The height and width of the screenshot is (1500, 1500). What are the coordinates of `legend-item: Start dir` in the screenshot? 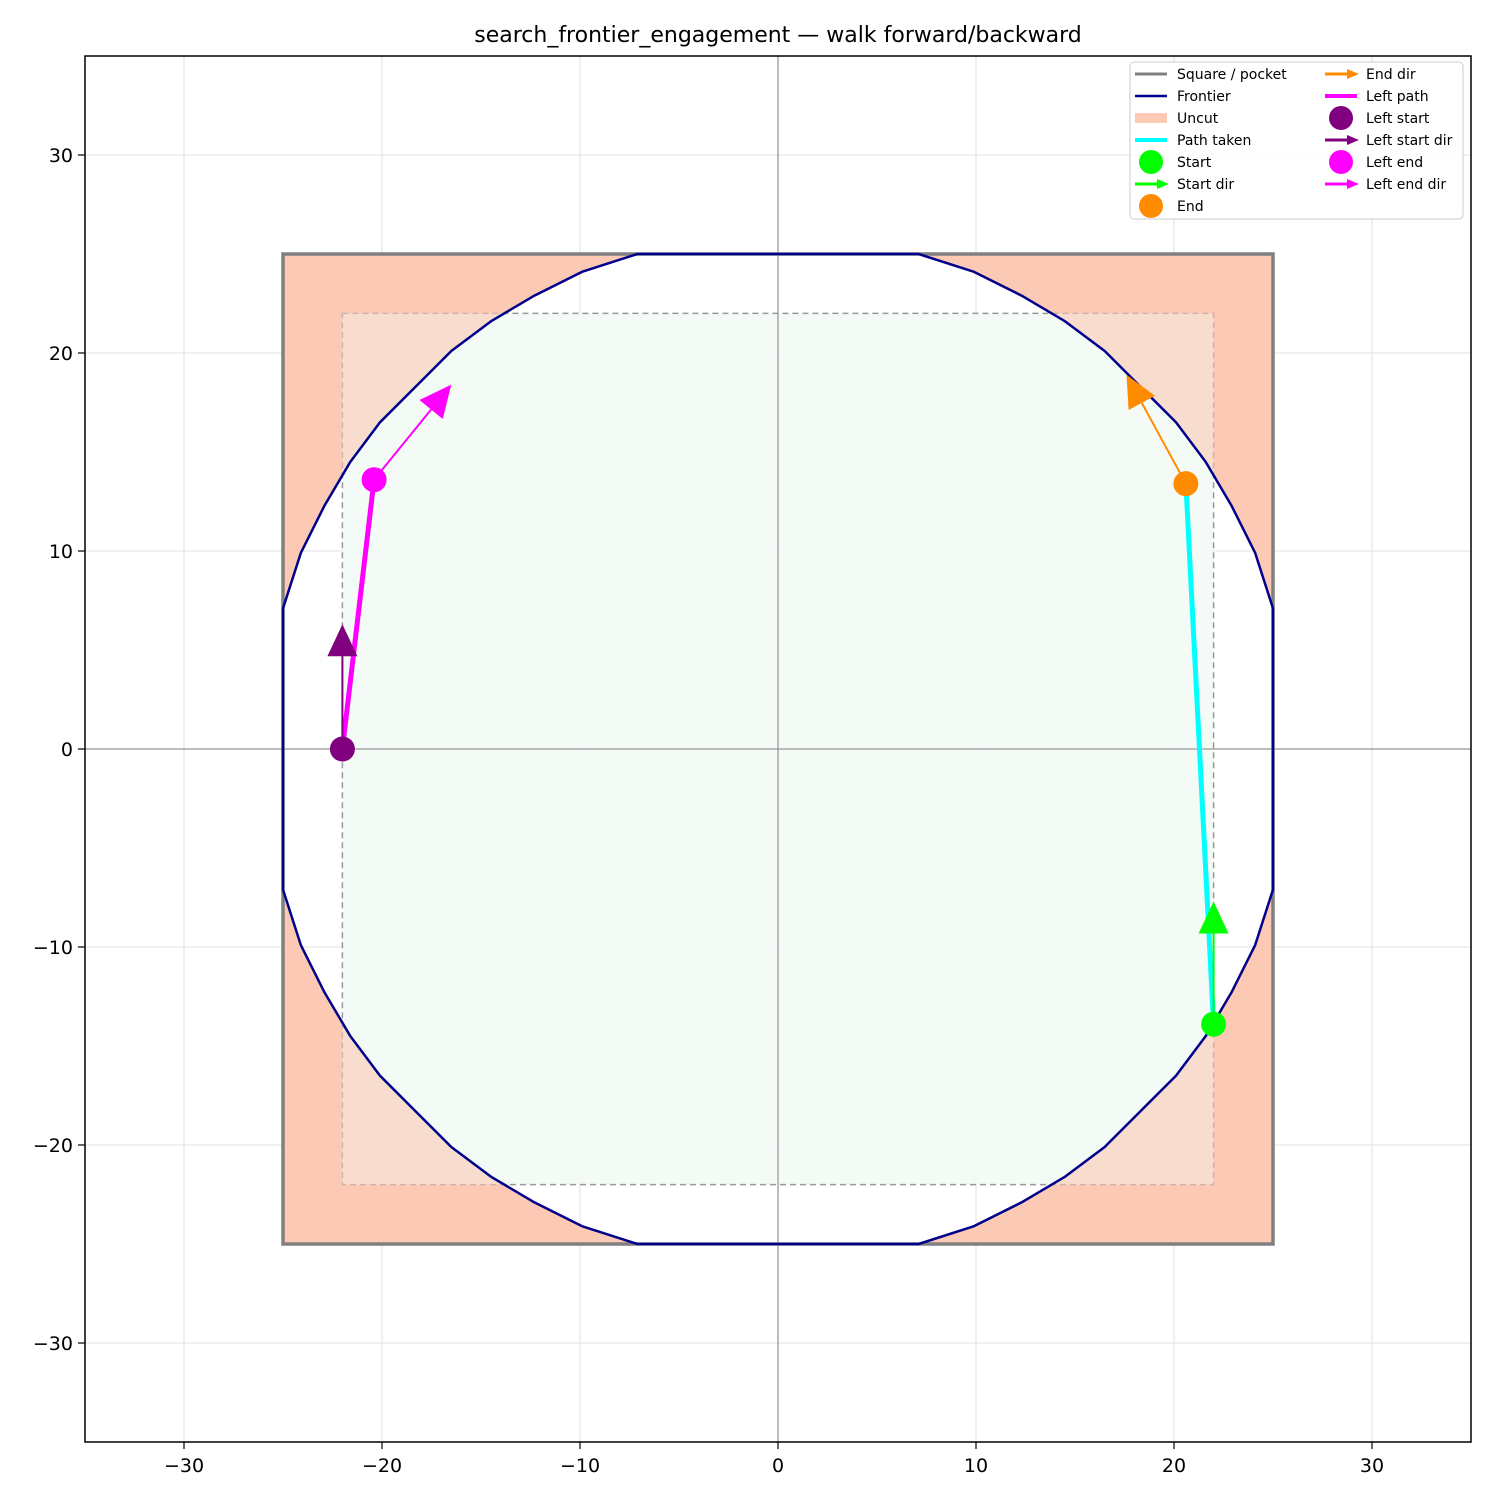 It's located at (1184, 185).